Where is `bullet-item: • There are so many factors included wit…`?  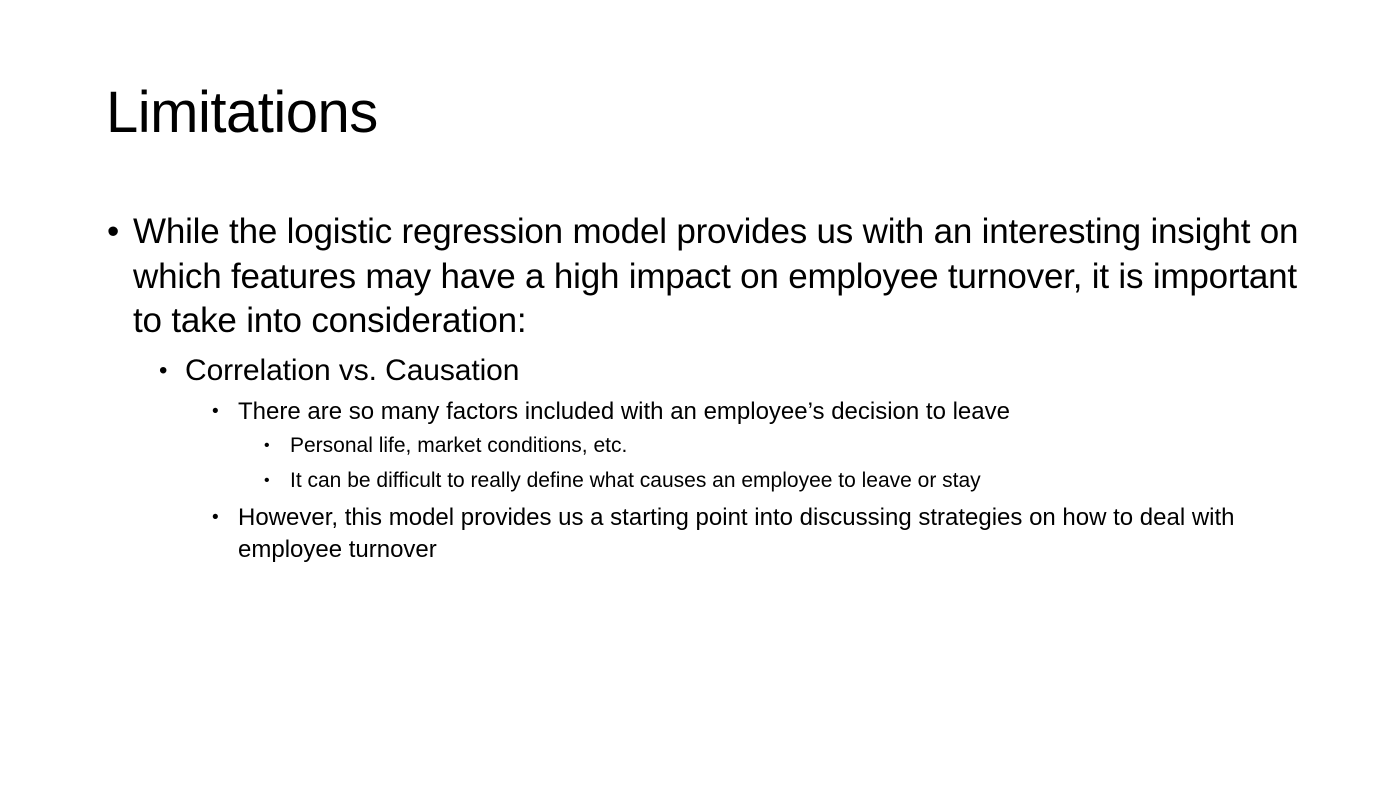
bullet-item: • There are so many factors included wit… is located at coordinates (759, 412).